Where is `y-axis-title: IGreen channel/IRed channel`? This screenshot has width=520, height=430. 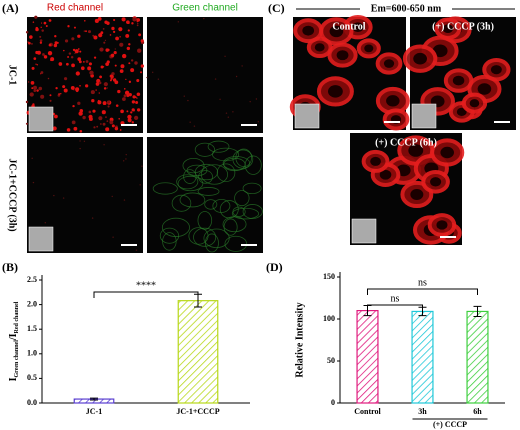 y-axis-title: IGreen channel/IRed channel is located at coordinates (14, 341).